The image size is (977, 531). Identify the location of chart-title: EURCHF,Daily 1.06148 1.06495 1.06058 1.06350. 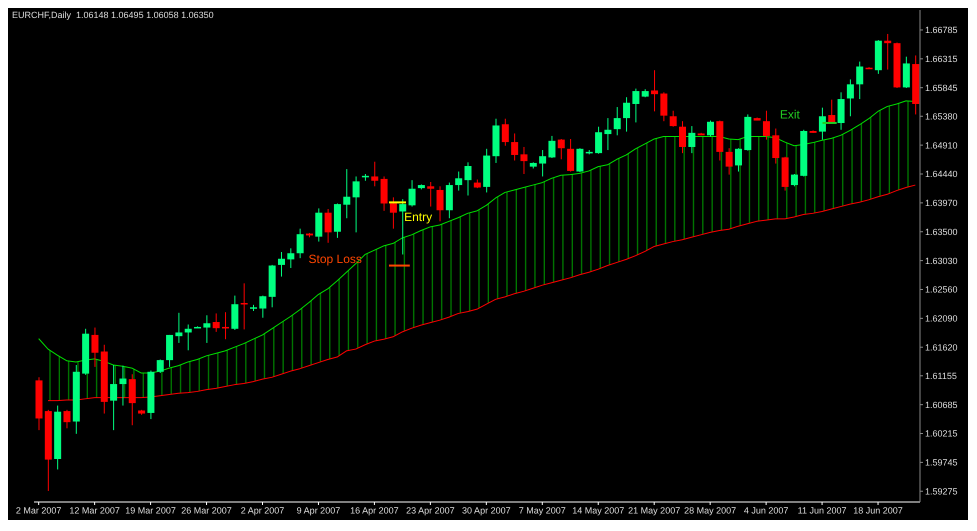
(113, 15).